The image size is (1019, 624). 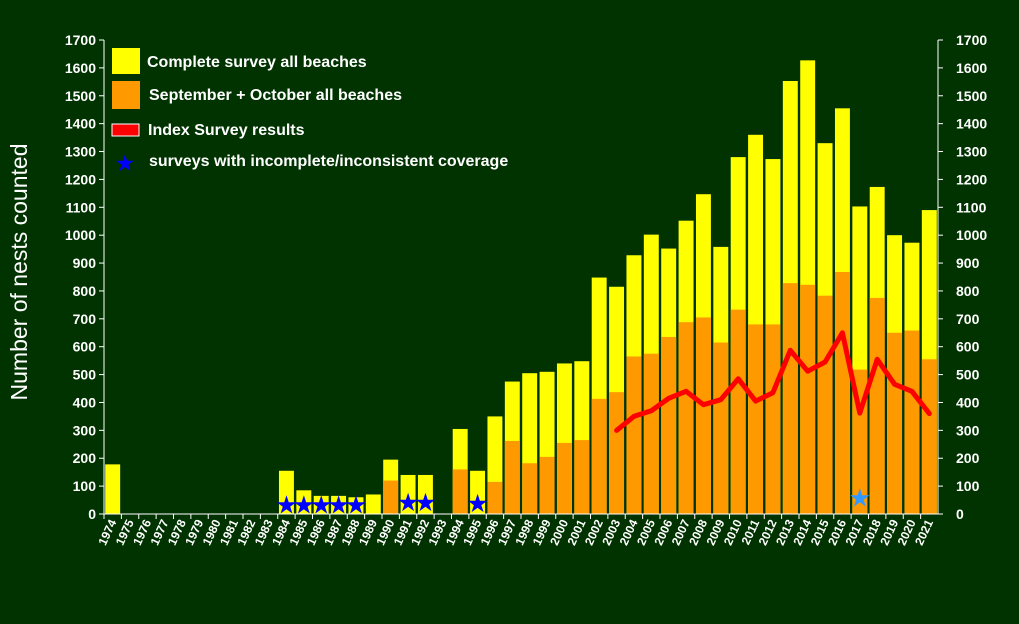 What do you see at coordinates (80, 68) in the screenshot?
I see `y-left-tick-label: 1600` at bounding box center [80, 68].